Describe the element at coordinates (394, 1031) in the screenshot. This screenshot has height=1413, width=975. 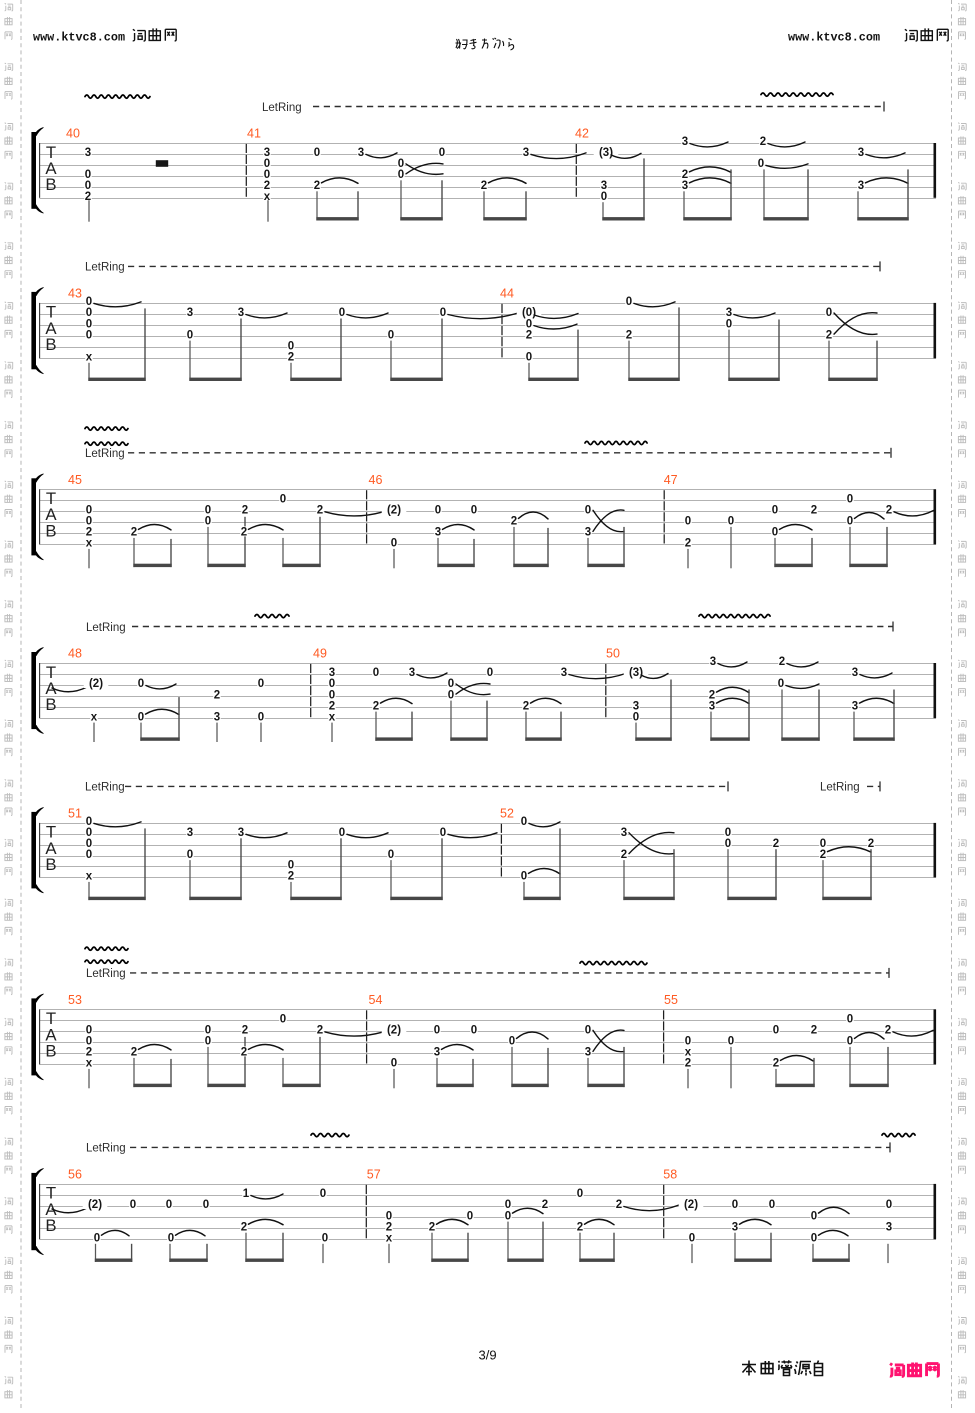
I see `svg-text: (2)` at that location.